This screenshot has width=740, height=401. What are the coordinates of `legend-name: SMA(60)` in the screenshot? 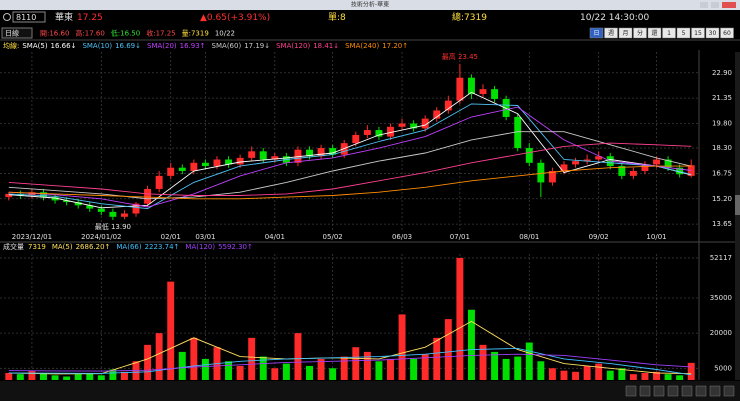 It's located at (227, 46).